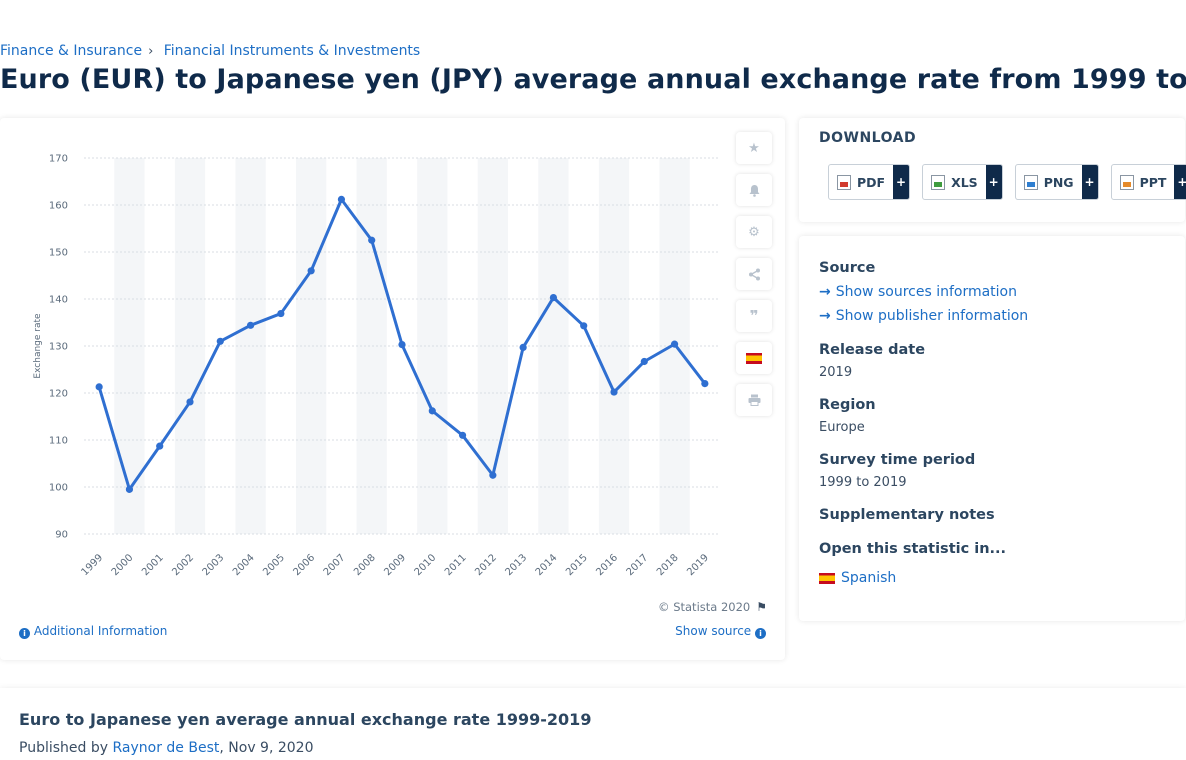  What do you see at coordinates (607, 565) in the screenshot?
I see `x-tick-label: 2016` at bounding box center [607, 565].